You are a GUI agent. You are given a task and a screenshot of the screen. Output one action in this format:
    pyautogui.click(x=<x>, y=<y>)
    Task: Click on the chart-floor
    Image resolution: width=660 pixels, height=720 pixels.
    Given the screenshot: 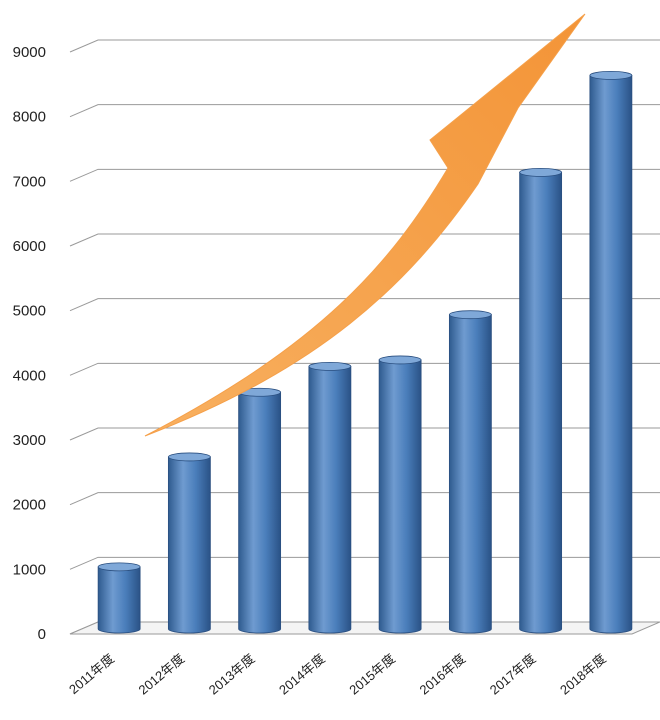 What is the action you would take?
    pyautogui.click(x=364, y=628)
    